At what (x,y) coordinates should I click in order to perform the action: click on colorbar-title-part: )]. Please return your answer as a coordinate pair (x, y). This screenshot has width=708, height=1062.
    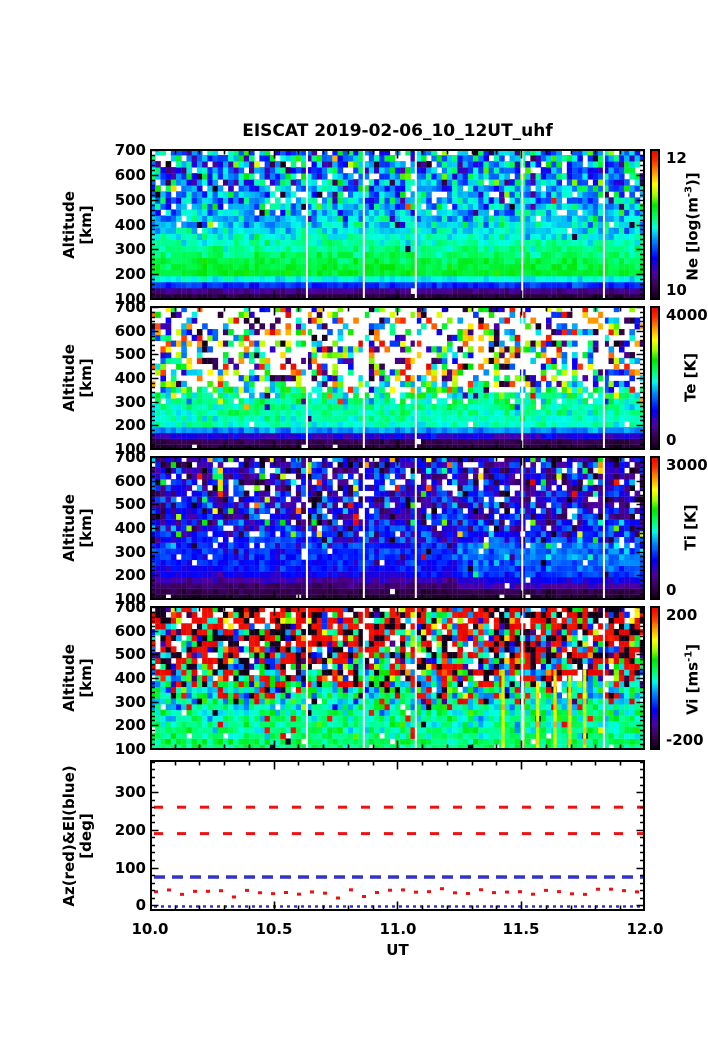
    Looking at the image, I should click on (692, 178).